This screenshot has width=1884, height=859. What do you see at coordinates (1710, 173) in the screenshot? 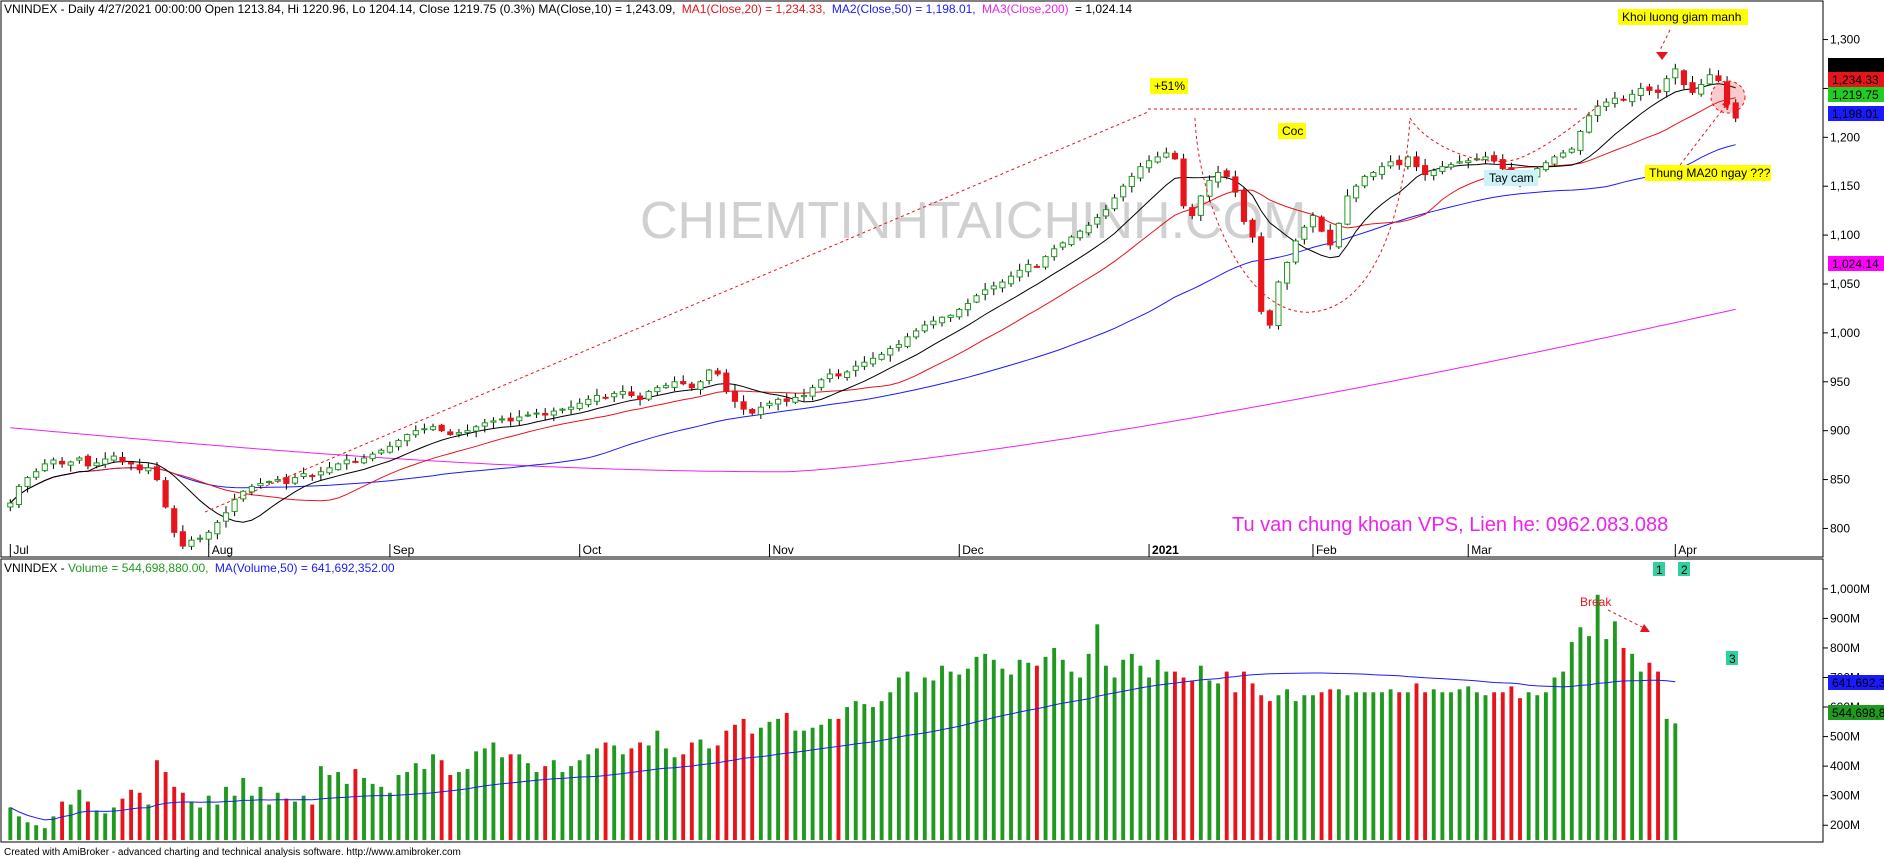
I see `thung-label: Thung MA20 ngay ???` at bounding box center [1710, 173].